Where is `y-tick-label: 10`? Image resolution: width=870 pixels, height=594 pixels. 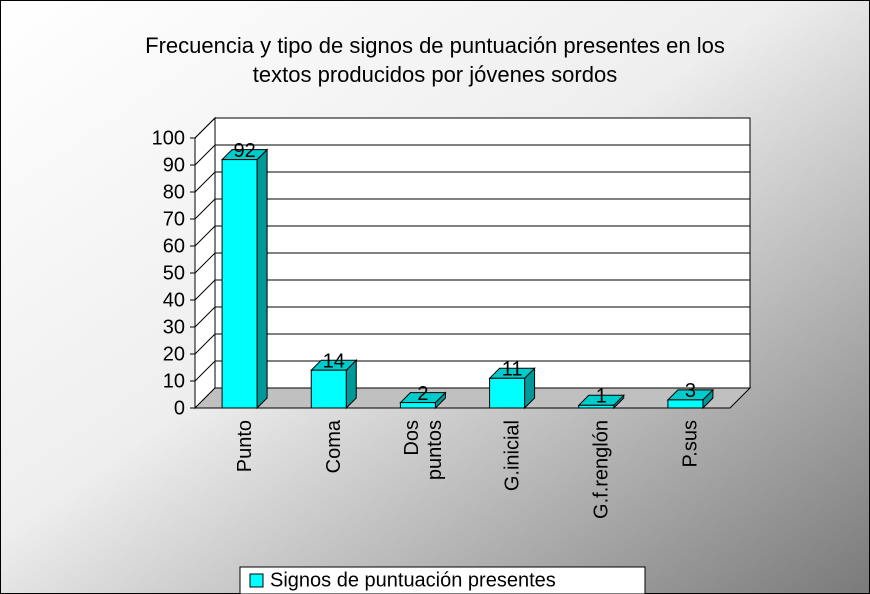
y-tick-label: 10 is located at coordinates (174, 381).